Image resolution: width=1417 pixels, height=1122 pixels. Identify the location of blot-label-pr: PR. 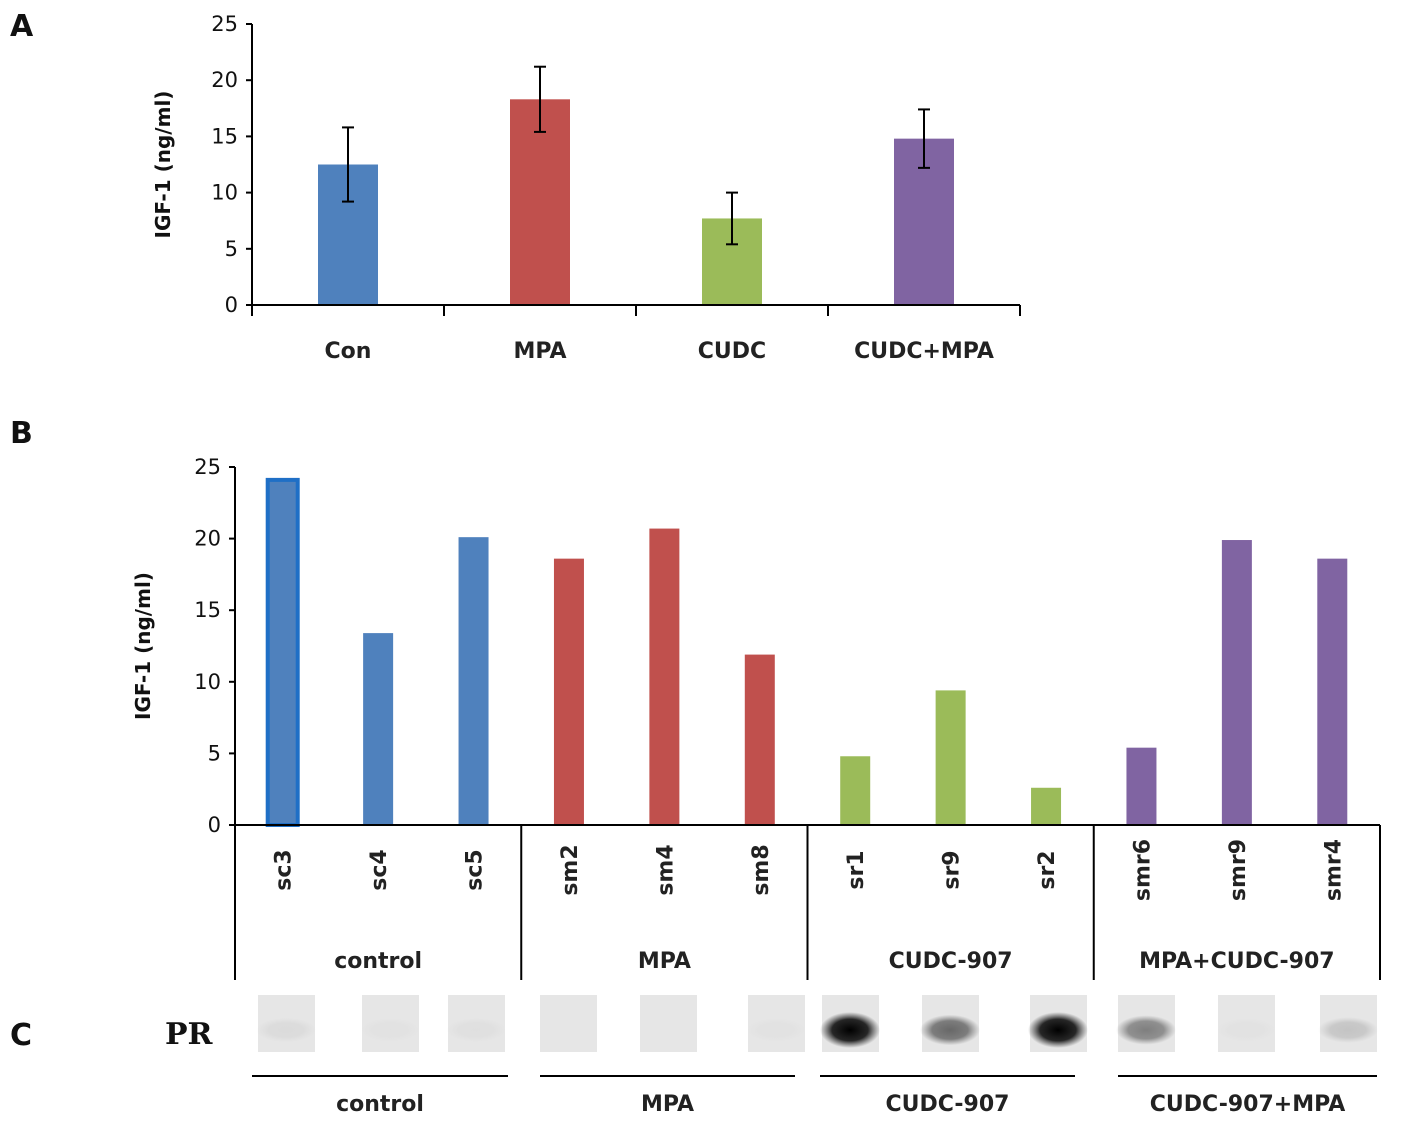
(189, 1034).